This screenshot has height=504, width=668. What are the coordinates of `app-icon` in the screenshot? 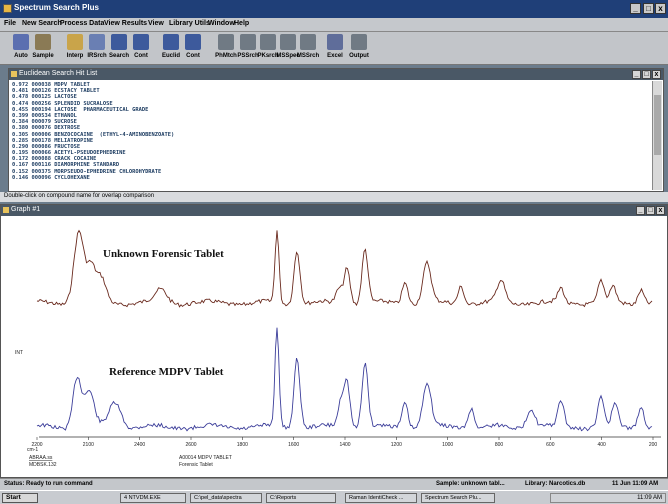 It's located at (7, 8).